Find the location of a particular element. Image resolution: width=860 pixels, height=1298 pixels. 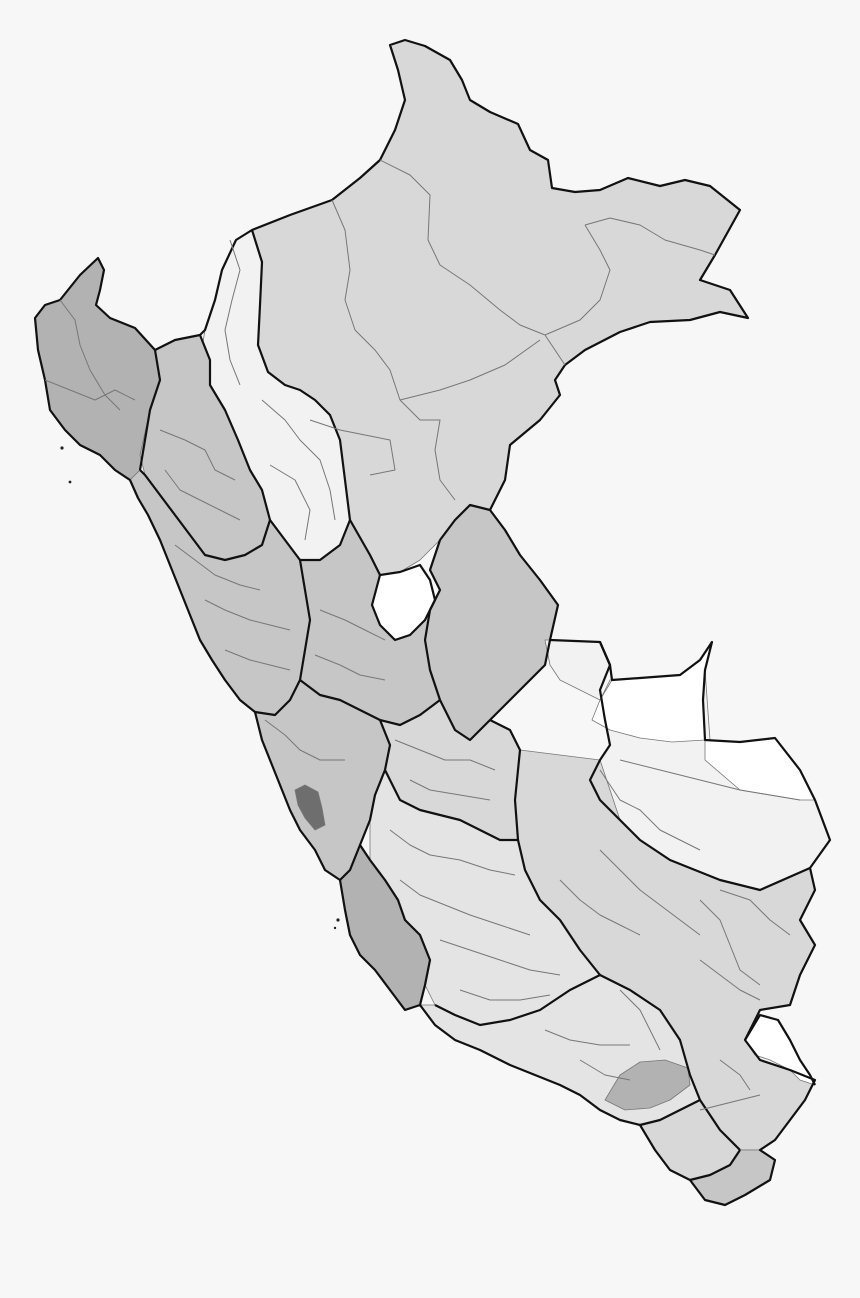

border-junin is located at coordinates (453, 780).